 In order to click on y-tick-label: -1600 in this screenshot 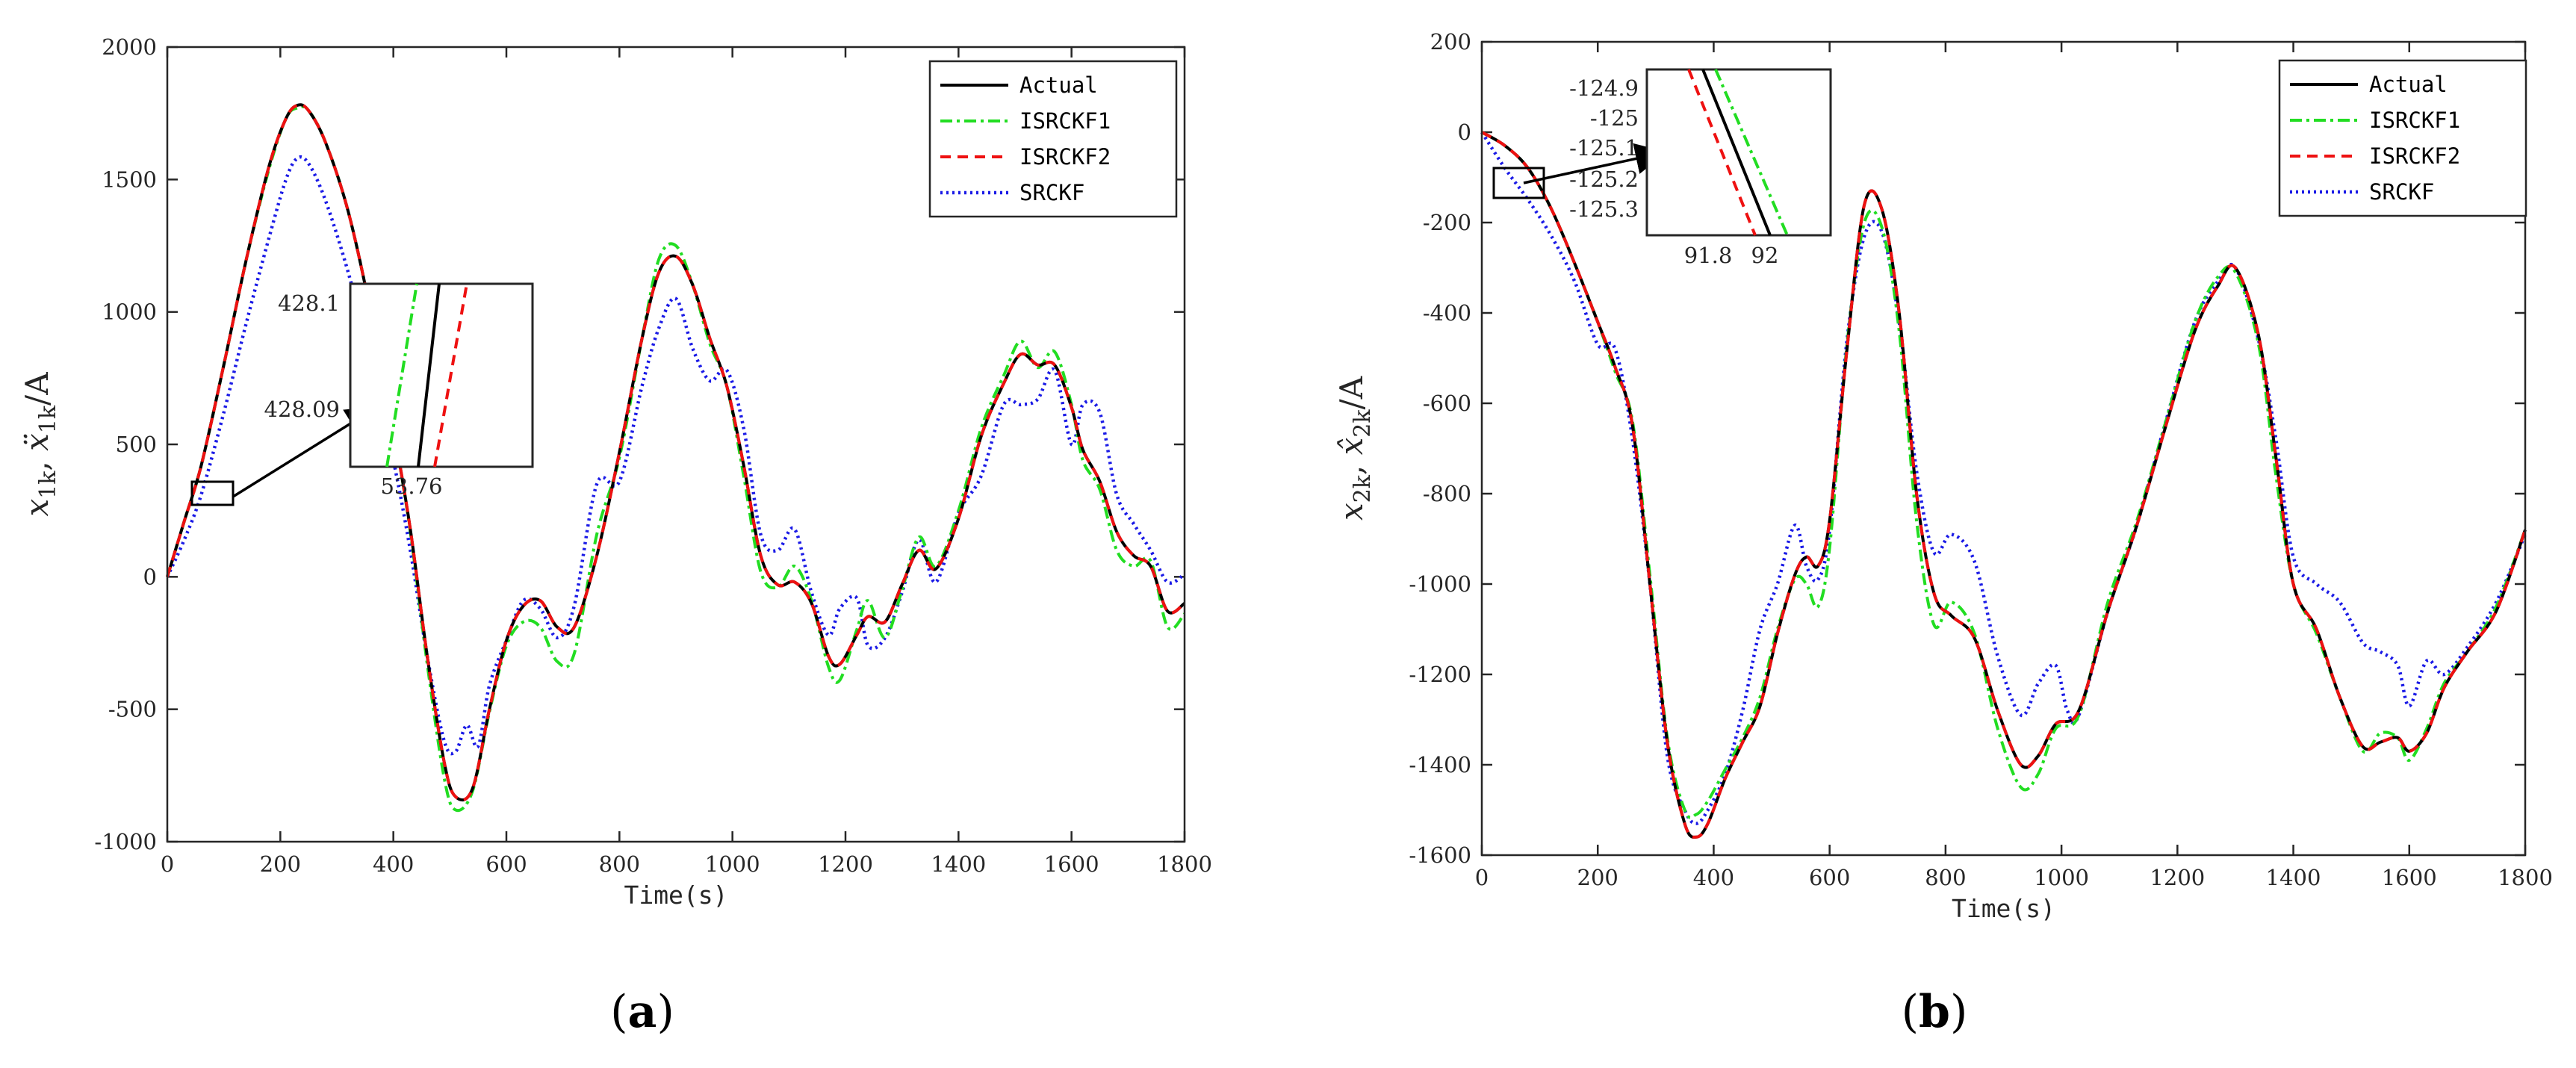, I will do `click(1440, 855)`.